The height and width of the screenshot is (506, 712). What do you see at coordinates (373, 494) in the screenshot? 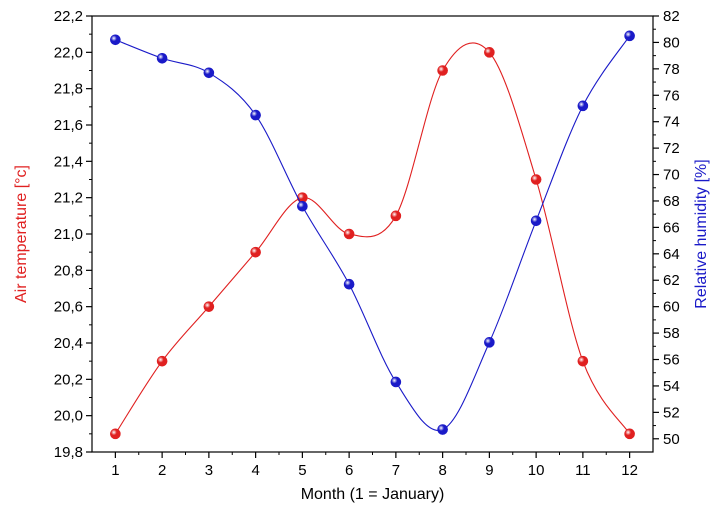
I see `x-axis-title: Month (1 = January)` at bounding box center [373, 494].